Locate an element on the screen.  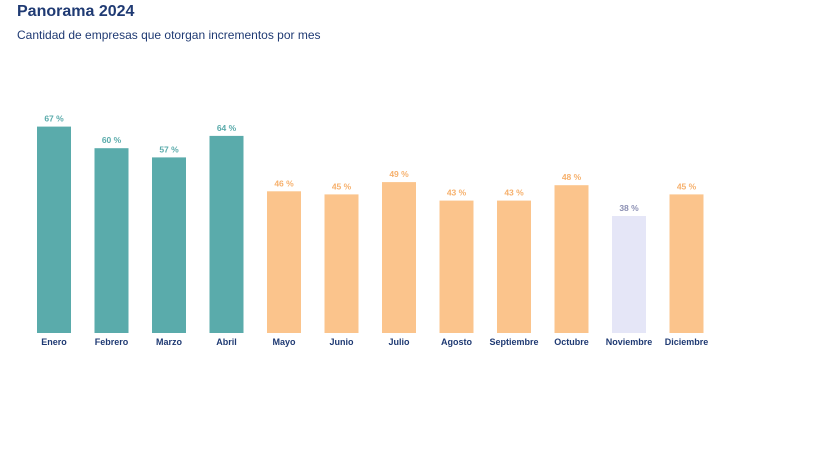
value-label-febrero: 60 % is located at coordinates (112, 140).